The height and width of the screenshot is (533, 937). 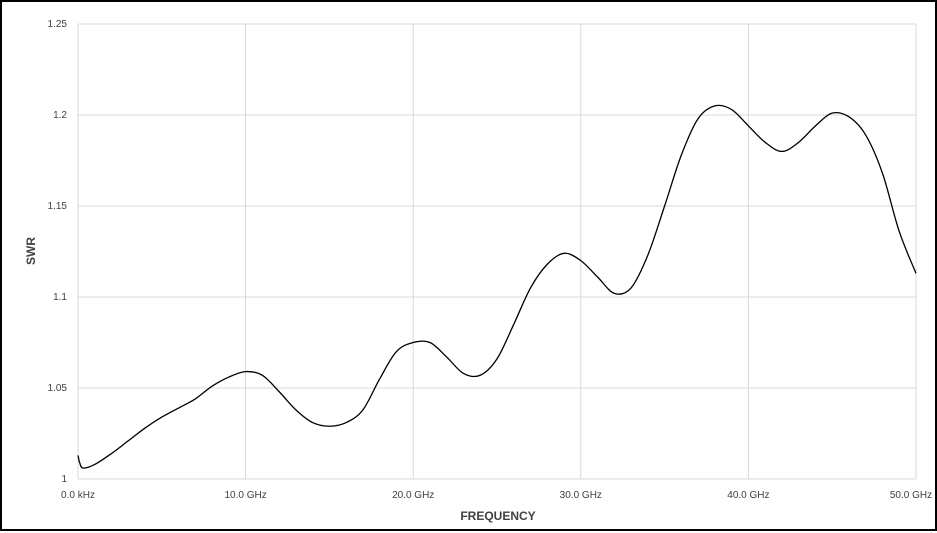 I want to click on x-tick-label: 50.0 GHz, so click(x=911, y=495).